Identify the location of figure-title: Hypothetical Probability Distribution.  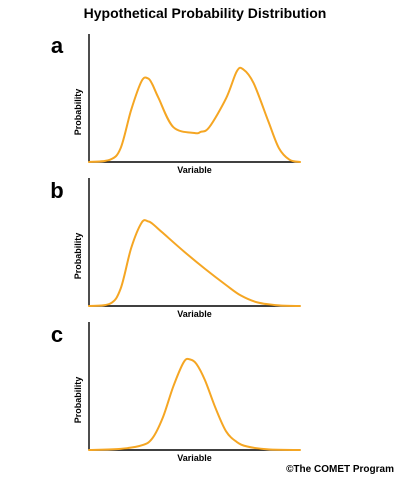
(205, 13).